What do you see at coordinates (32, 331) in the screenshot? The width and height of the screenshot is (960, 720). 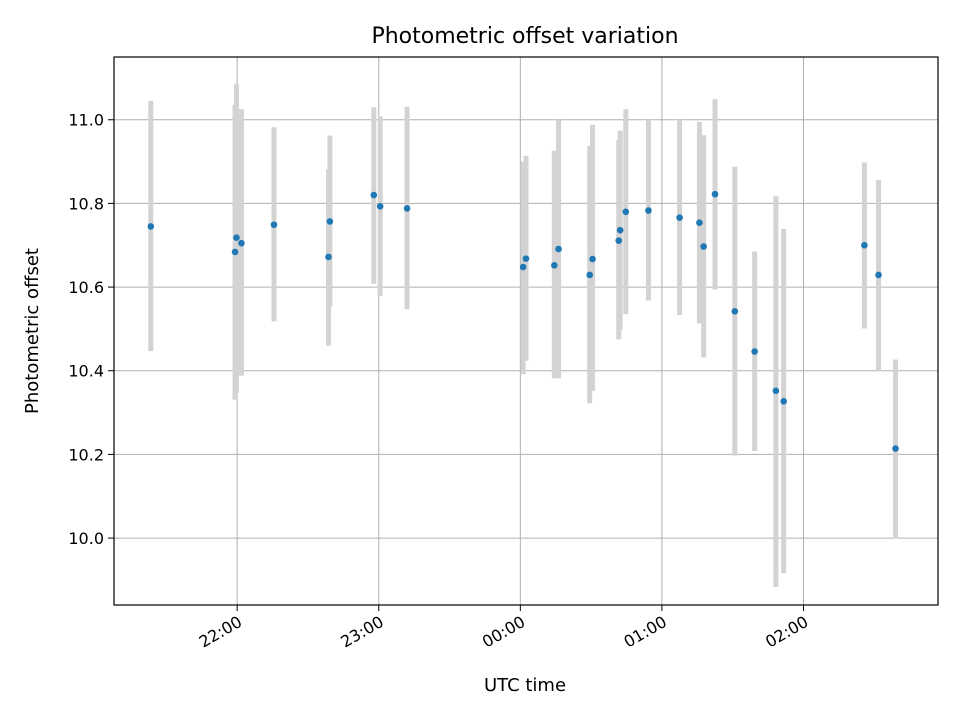 I see `y-axis-label: Photometric offset` at bounding box center [32, 331].